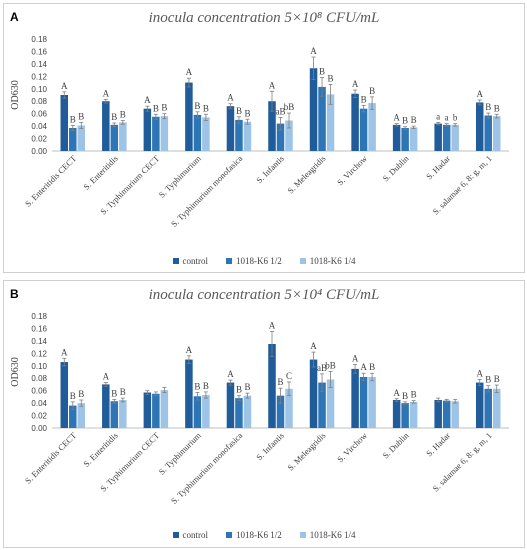 The image size is (527, 550). Describe the element at coordinates (39, 341) in the screenshot. I see `y-tick-label: 0.14` at that location.